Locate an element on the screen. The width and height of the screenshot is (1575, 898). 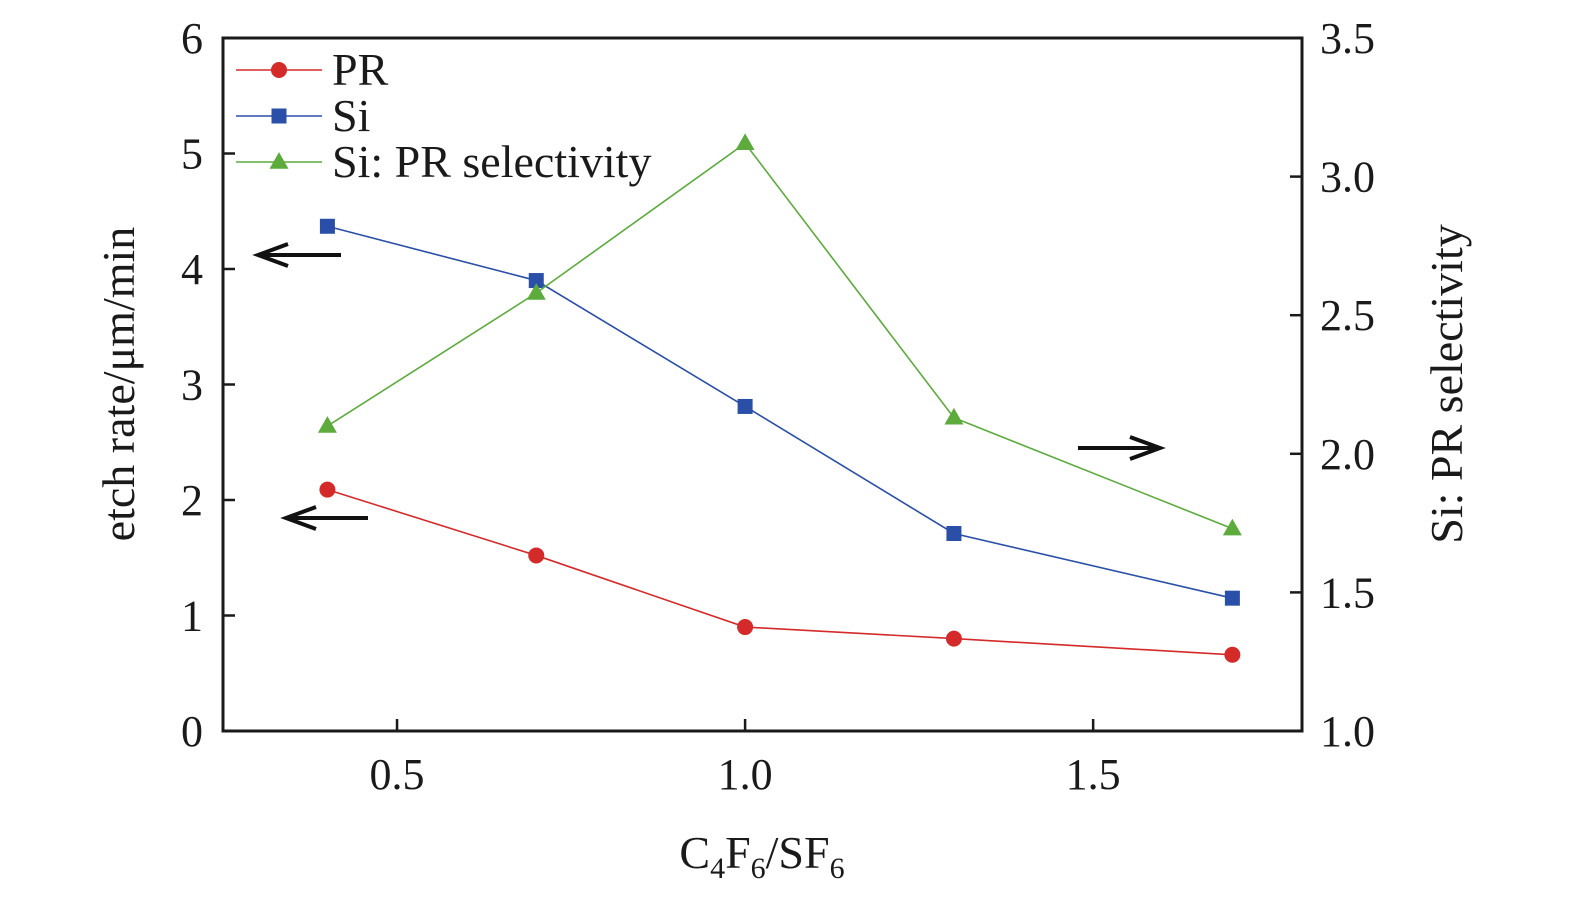
y-left-tick-label-5: 5 is located at coordinates (192, 154).